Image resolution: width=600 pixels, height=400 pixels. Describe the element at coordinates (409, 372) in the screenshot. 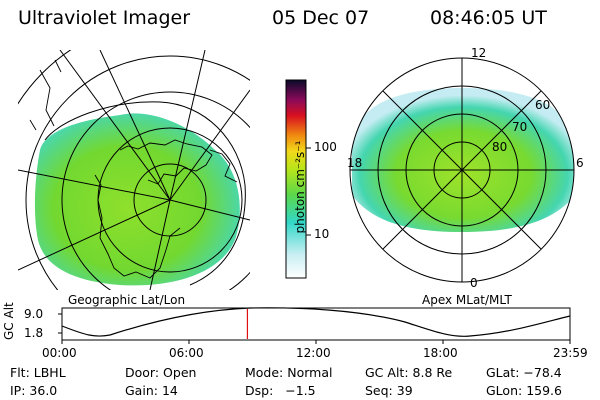

I see `info-gc-alt: GC Alt: 8.8 Re` at that location.